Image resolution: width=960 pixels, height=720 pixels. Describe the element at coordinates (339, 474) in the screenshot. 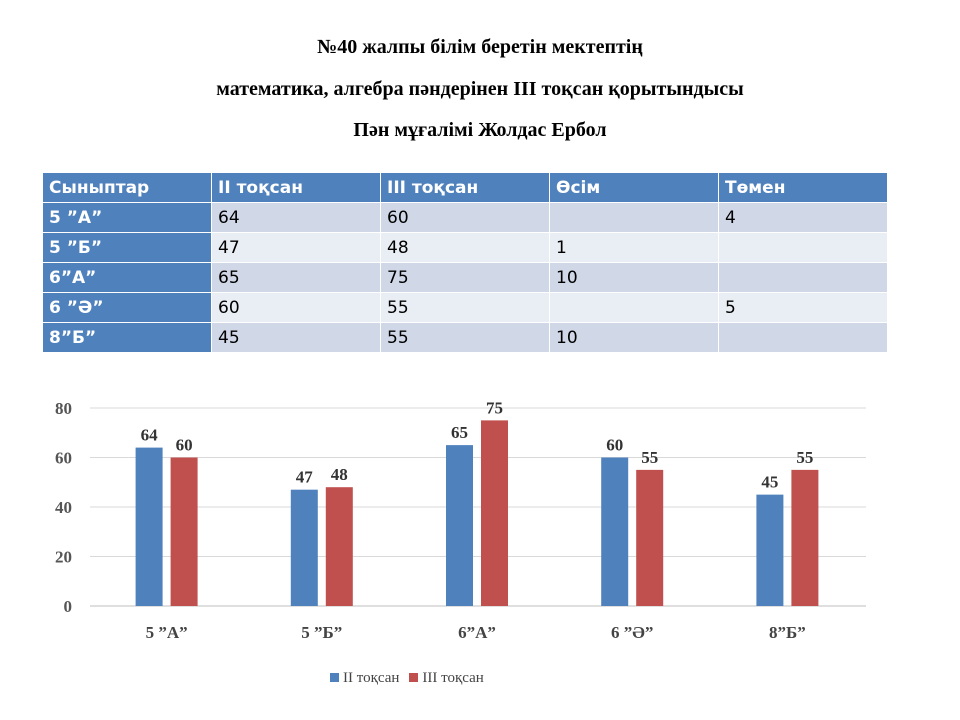

I see `data-label: 48` at that location.